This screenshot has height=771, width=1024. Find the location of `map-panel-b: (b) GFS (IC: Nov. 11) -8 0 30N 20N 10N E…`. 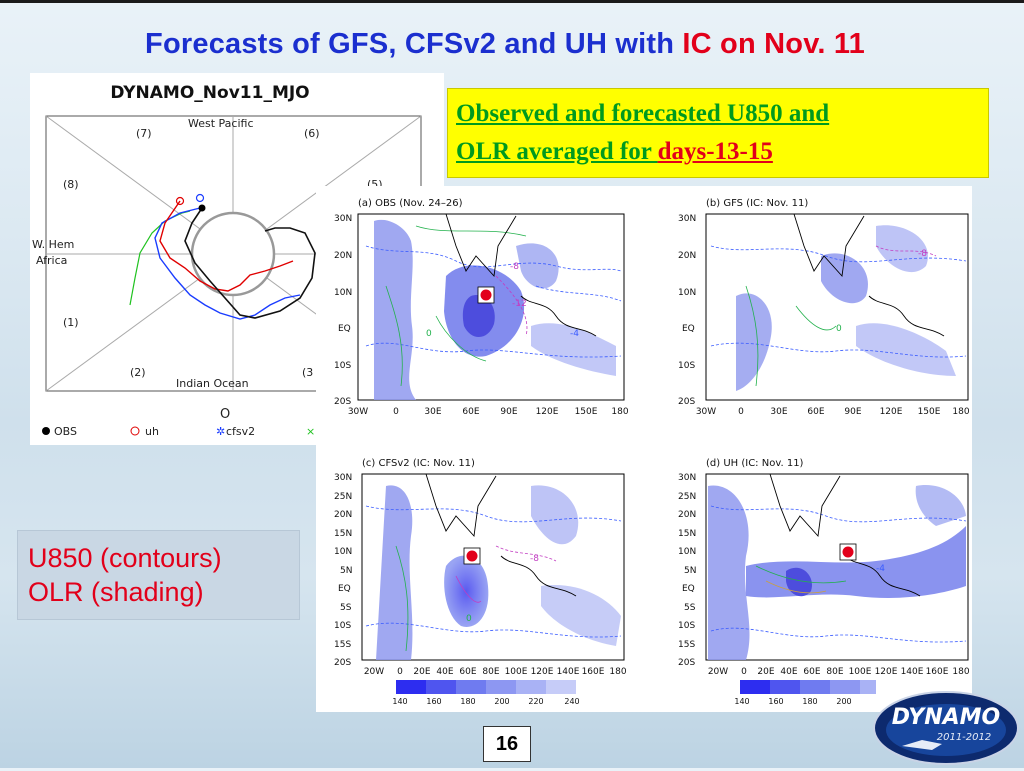

map-panel-b: (b) GFS (IC: Nov. 11) -8 0 30N 20N 10N E… is located at coordinates (824, 307).